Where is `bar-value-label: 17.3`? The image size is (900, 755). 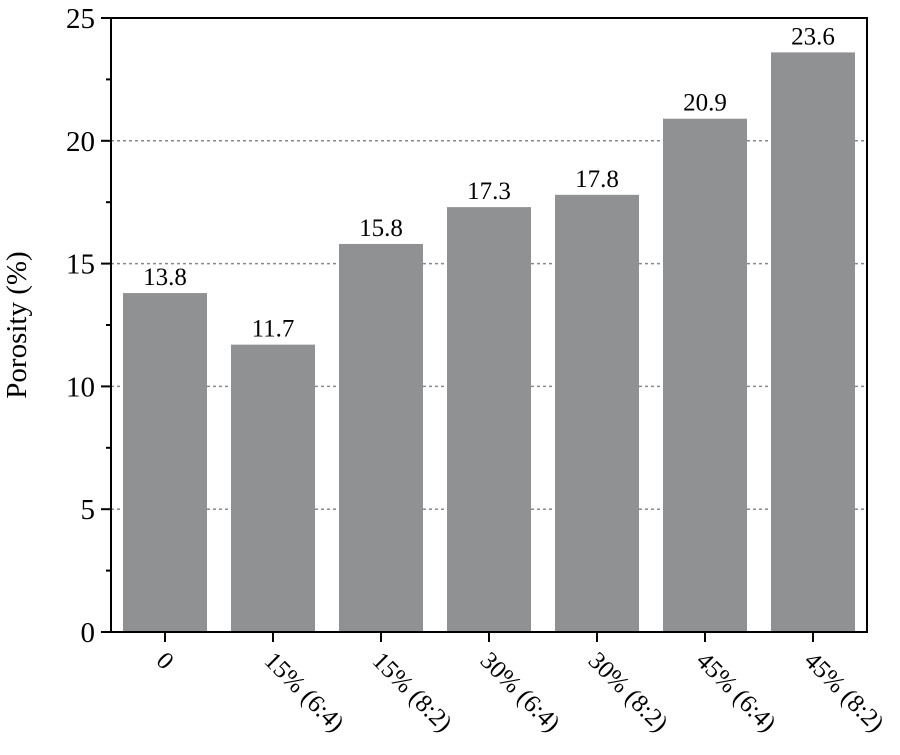
bar-value-label: 17.3 is located at coordinates (489, 191).